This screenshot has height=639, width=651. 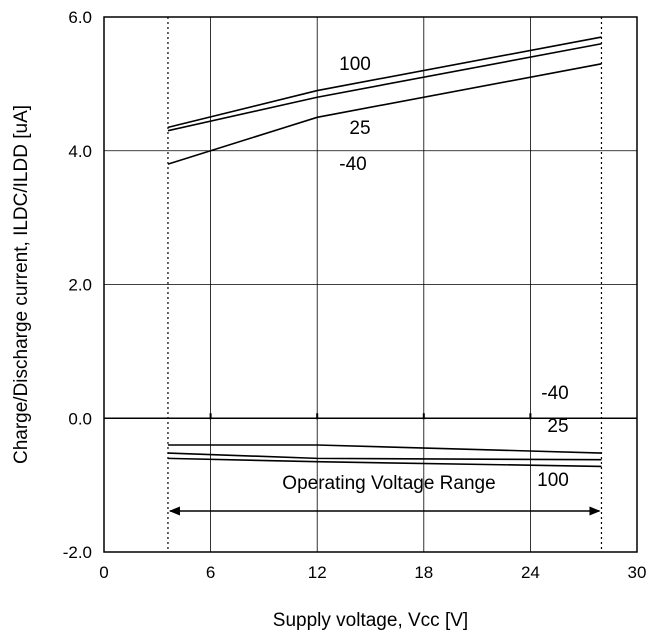 I want to click on y-axis-title: Charge/Discharge current, ILDC/ILDD [uA], so click(x=21, y=284).